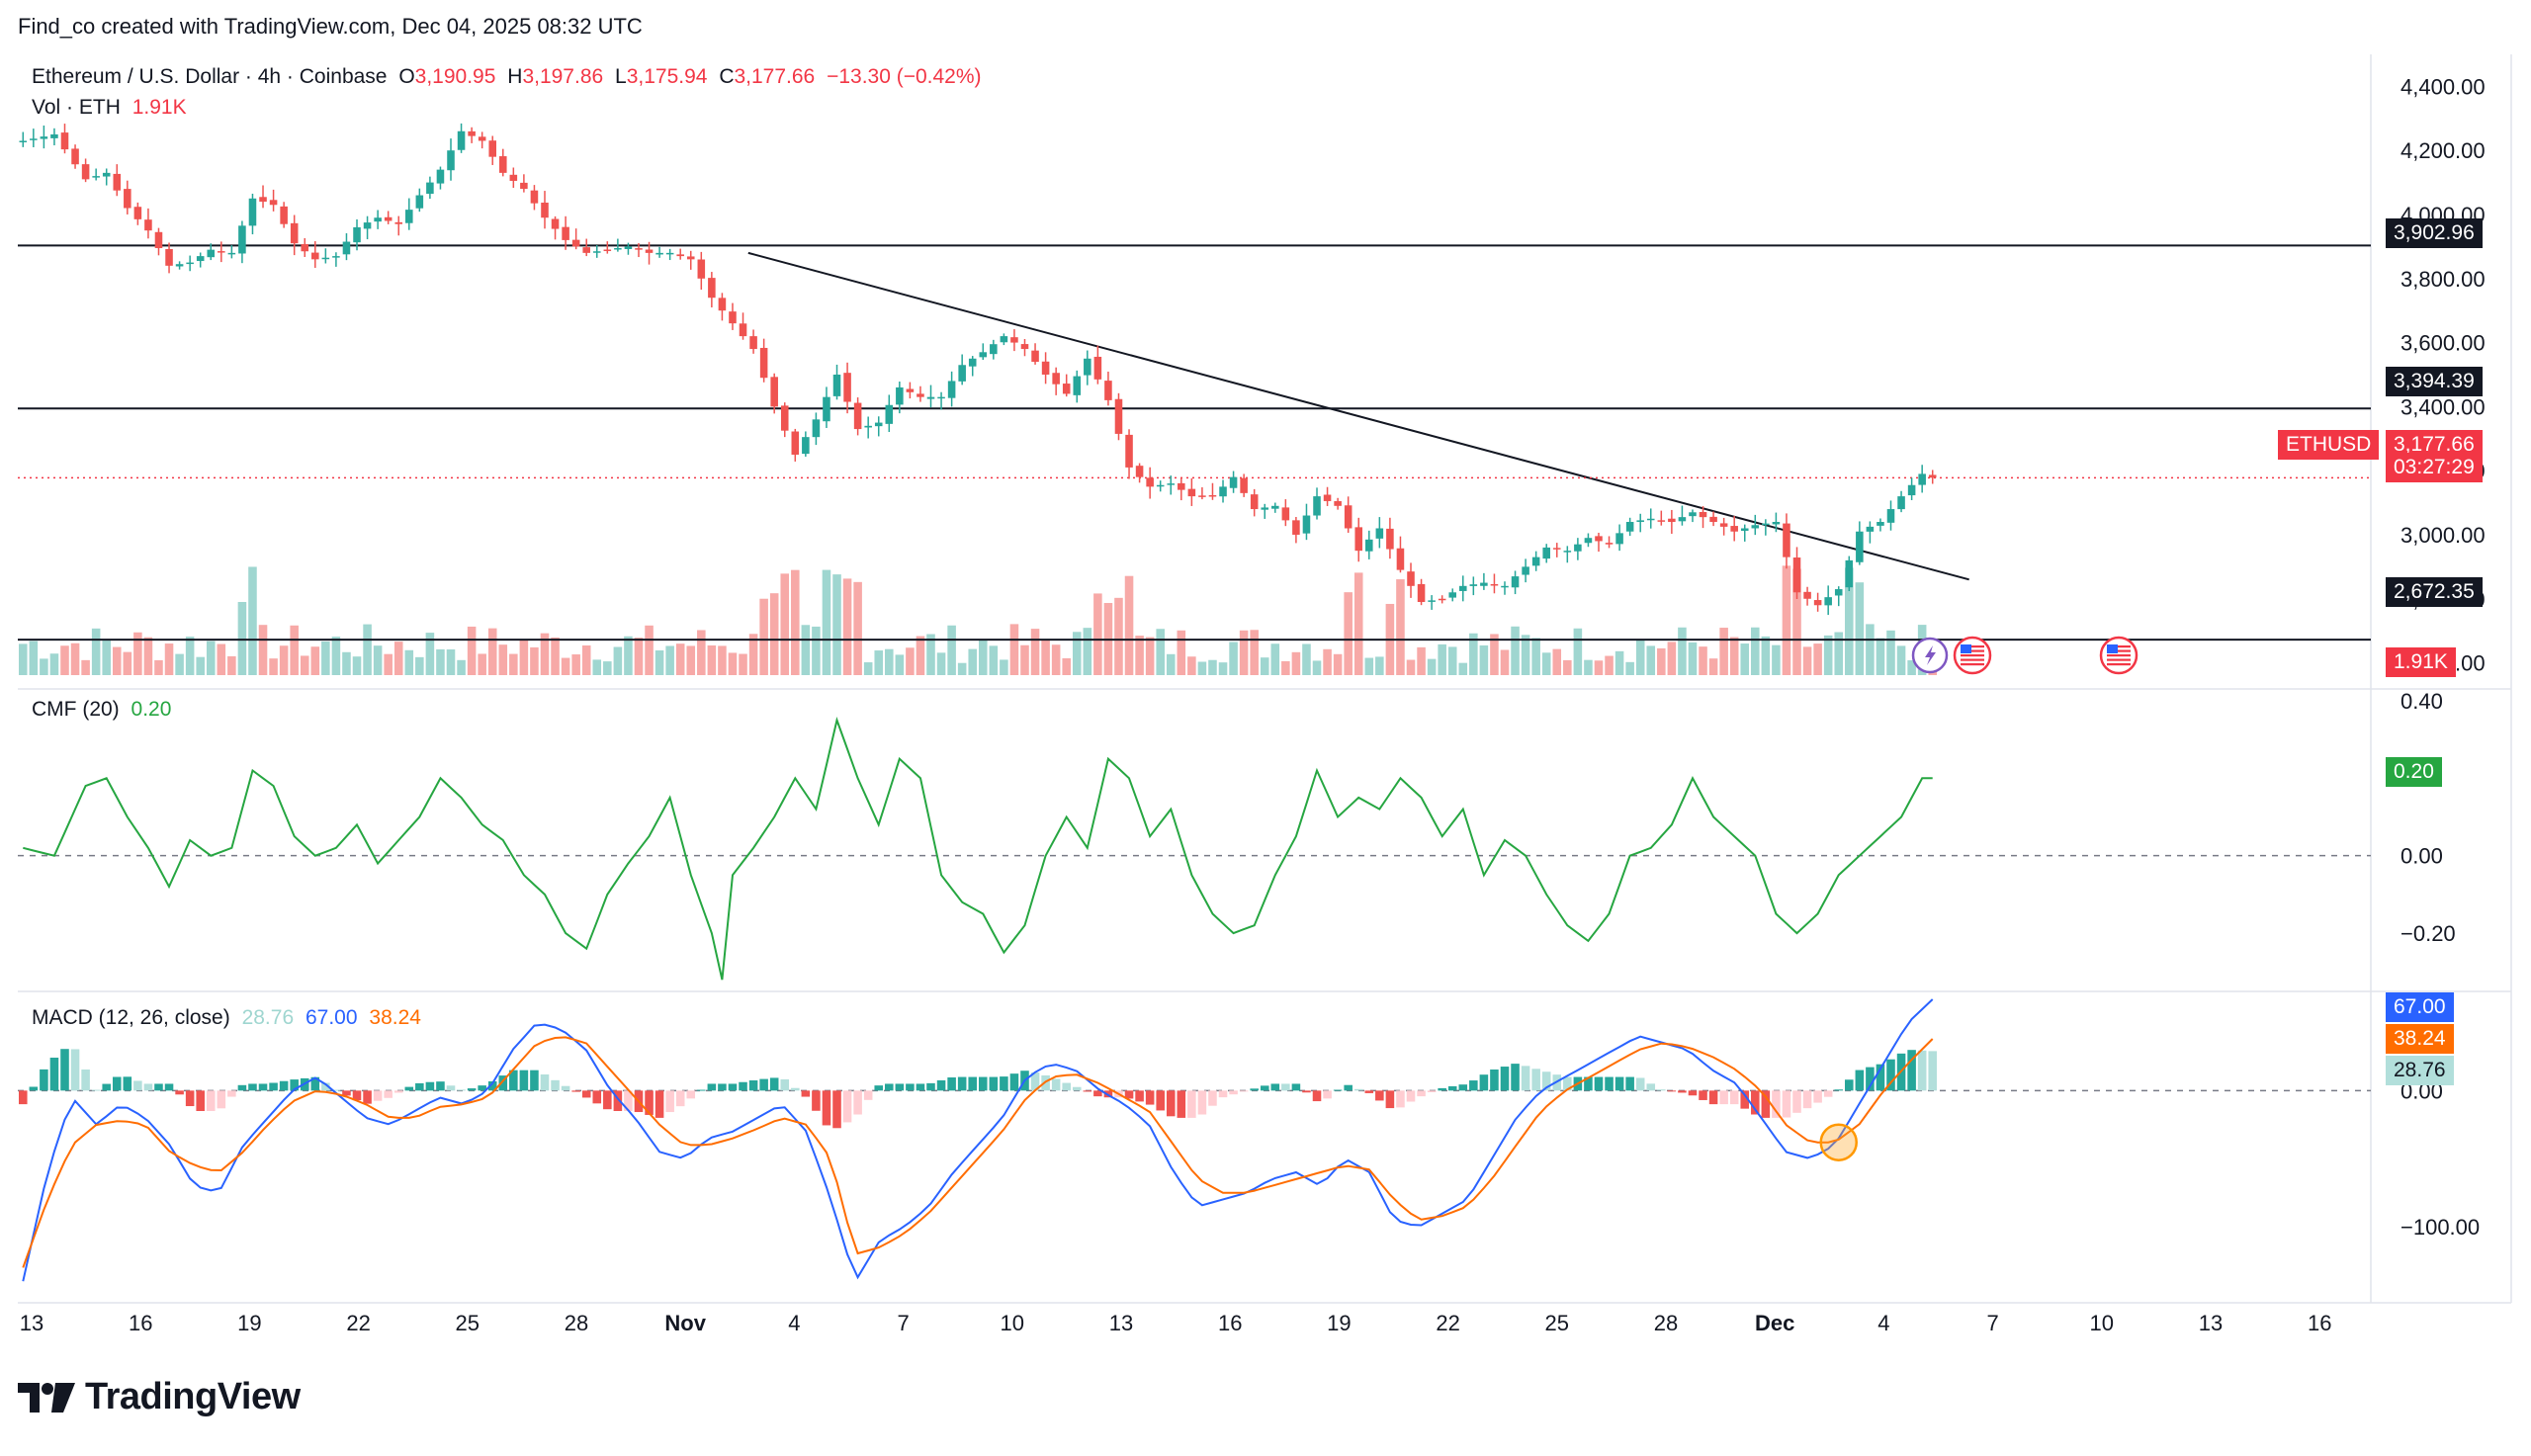  What do you see at coordinates (76, 709) in the screenshot?
I see `cmf-label: CMF (20)` at bounding box center [76, 709].